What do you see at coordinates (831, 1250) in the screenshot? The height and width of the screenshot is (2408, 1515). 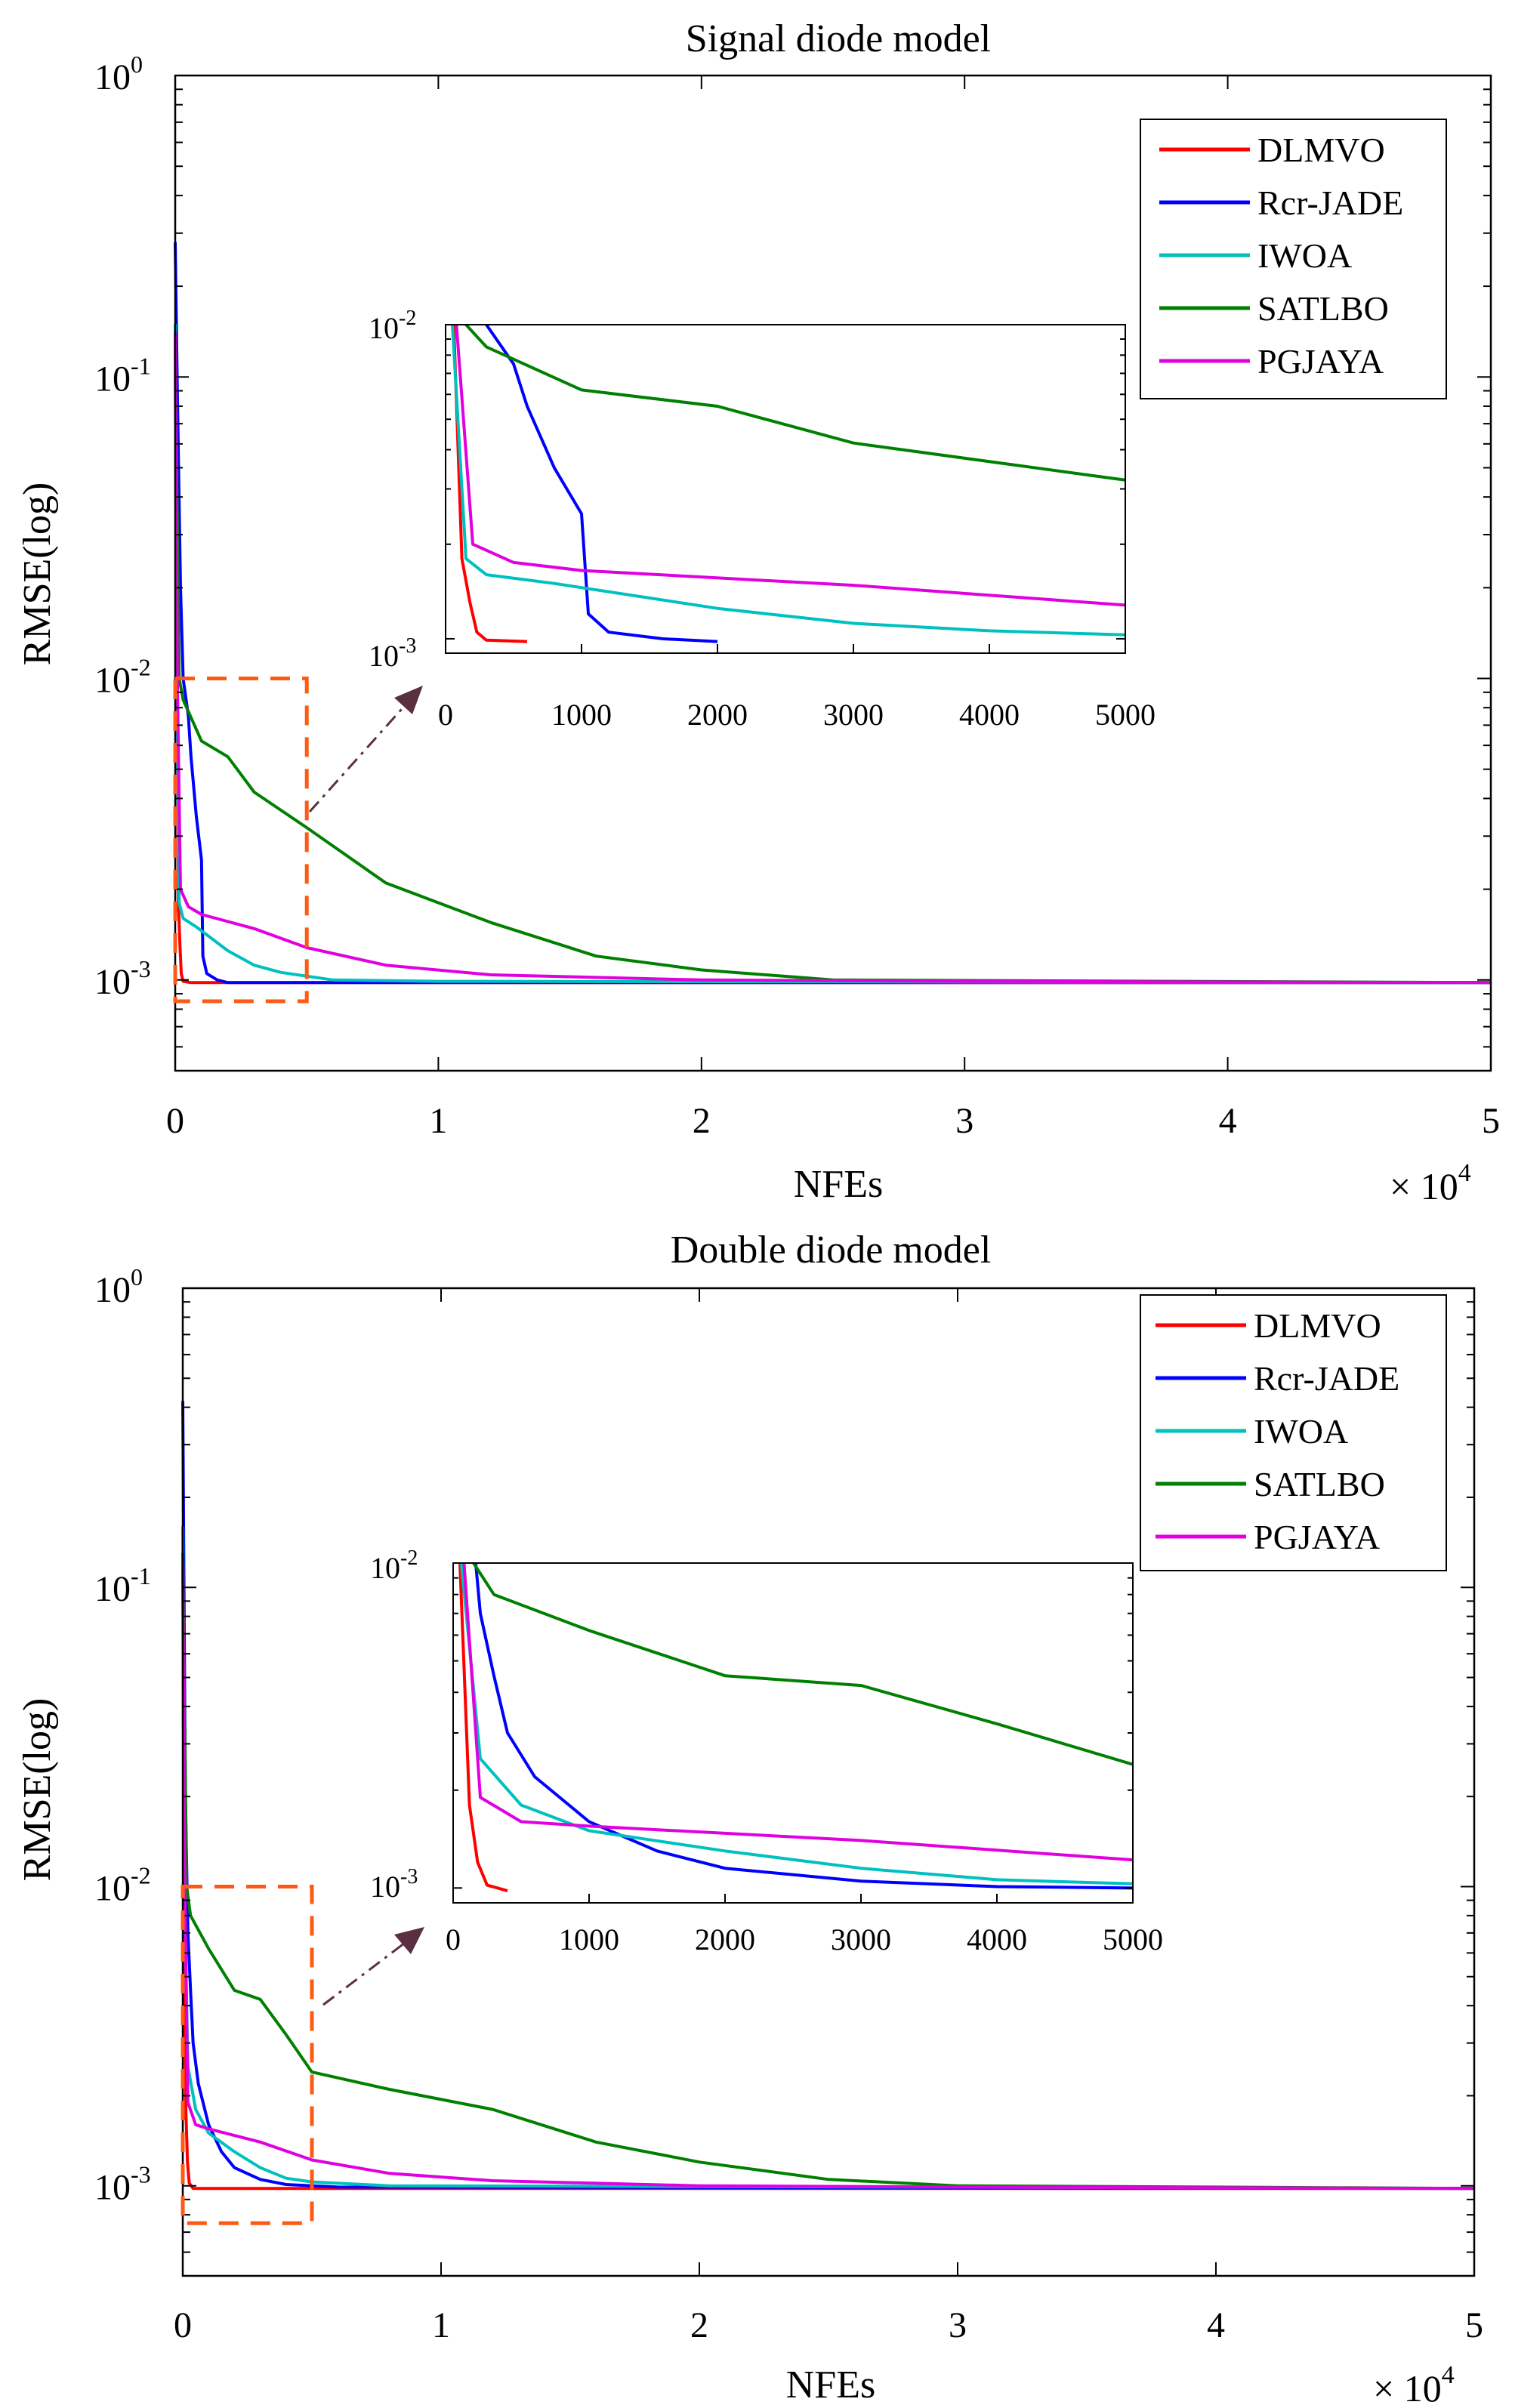 I see `chart-title: Double diode model` at bounding box center [831, 1250].